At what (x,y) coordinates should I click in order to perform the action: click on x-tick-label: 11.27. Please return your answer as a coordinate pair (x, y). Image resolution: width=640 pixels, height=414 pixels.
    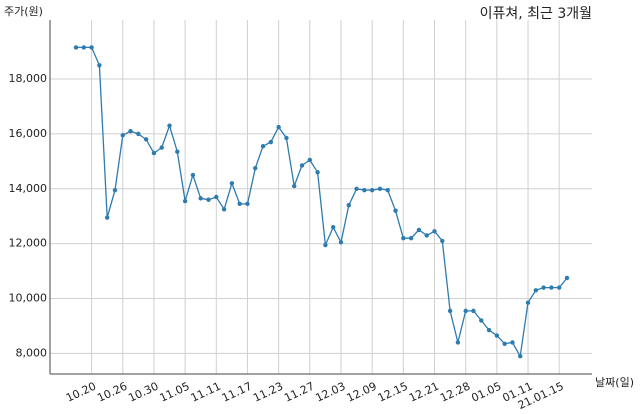
    Looking at the image, I should click on (299, 392).